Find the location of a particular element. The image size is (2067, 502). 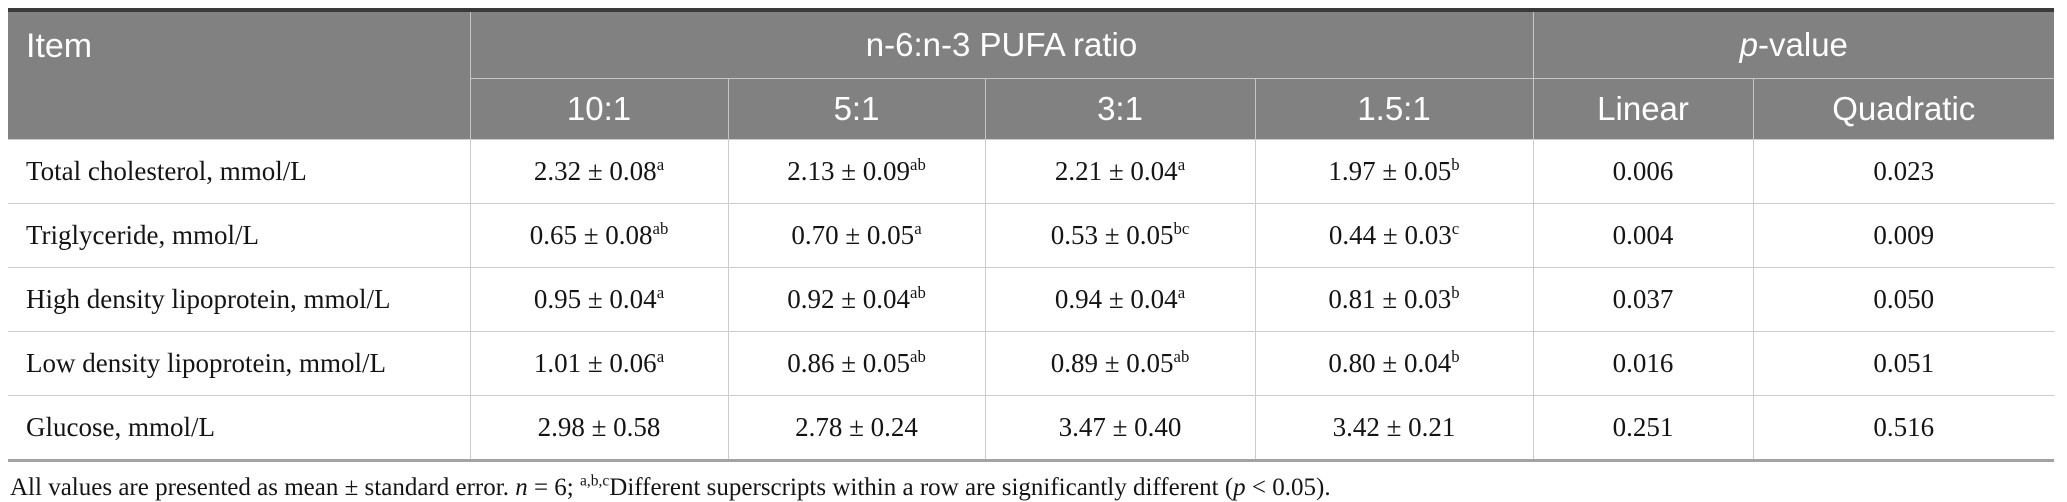

significance-superscript: c is located at coordinates (1455, 228).